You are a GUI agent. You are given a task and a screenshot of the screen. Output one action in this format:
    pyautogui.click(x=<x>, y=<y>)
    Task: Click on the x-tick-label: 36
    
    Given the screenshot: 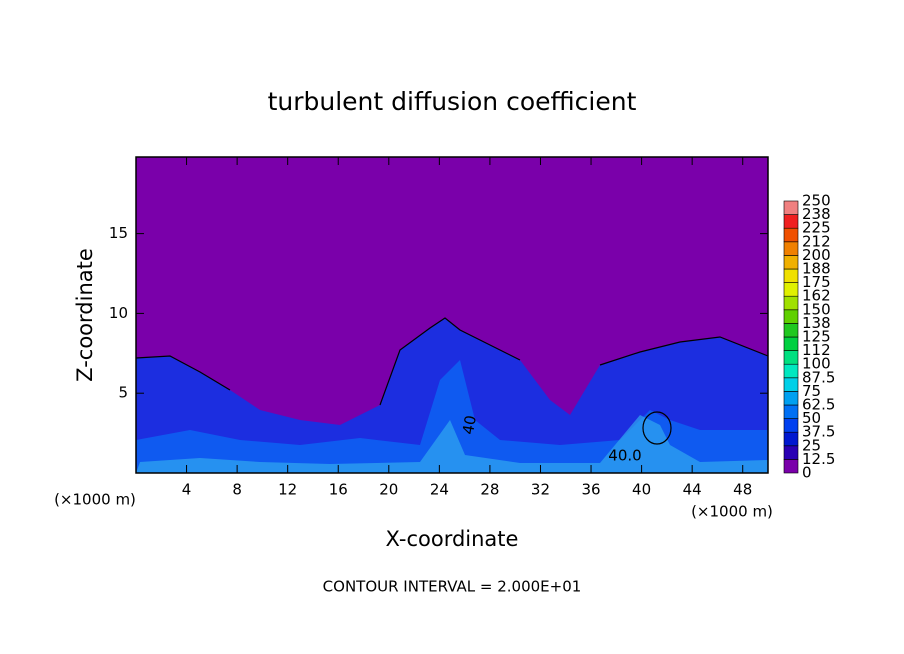 What is the action you would take?
    pyautogui.click(x=590, y=490)
    